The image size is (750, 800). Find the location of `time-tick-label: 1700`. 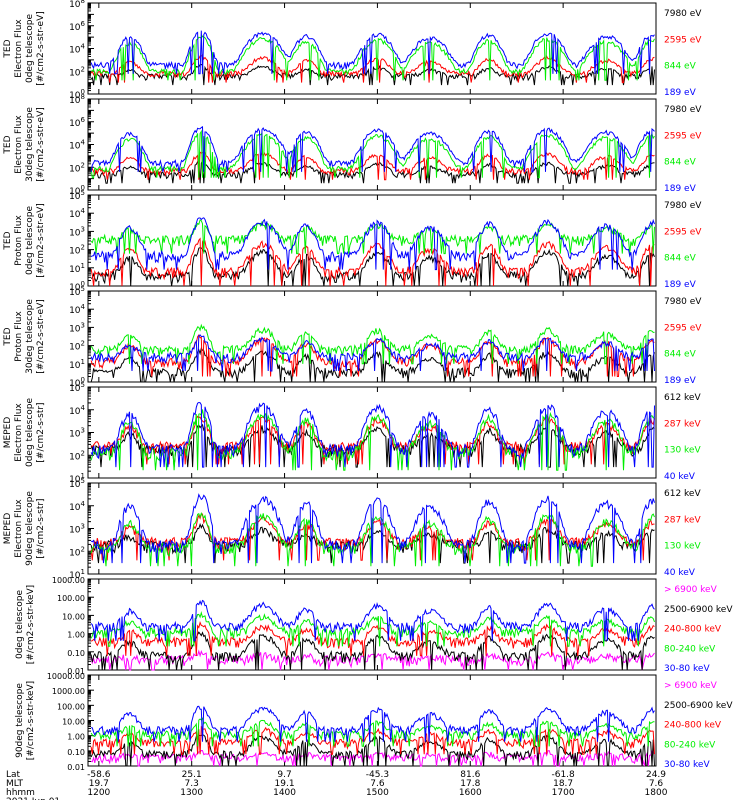

time-tick-label: 1700 is located at coordinates (563, 793).